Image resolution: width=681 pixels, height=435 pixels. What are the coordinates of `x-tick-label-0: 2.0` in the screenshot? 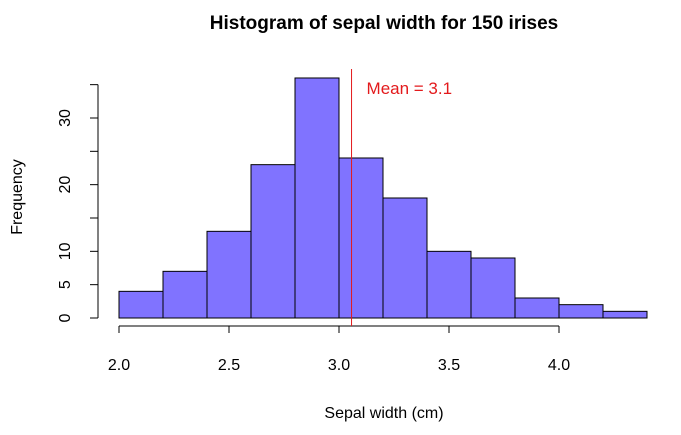 It's located at (119, 365).